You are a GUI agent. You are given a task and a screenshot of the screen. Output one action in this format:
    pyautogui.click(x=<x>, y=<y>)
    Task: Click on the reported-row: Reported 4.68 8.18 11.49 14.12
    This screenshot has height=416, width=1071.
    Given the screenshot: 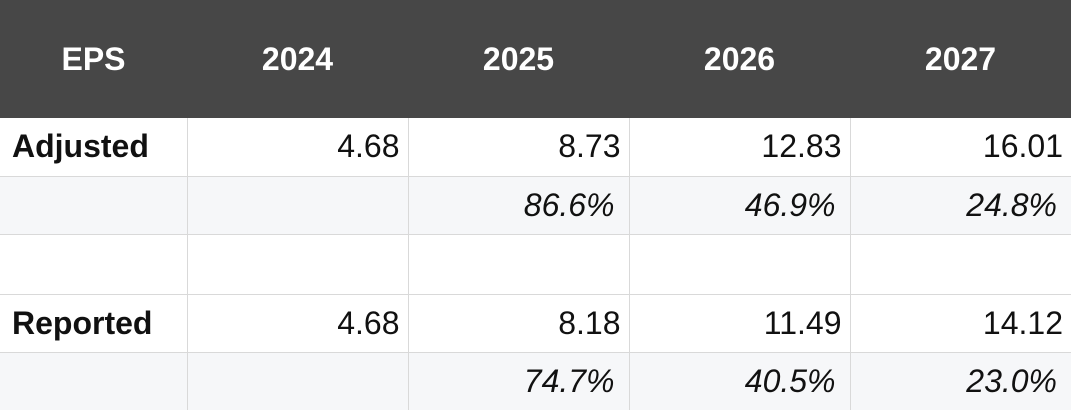 What is the action you would take?
    pyautogui.click(x=535, y=323)
    